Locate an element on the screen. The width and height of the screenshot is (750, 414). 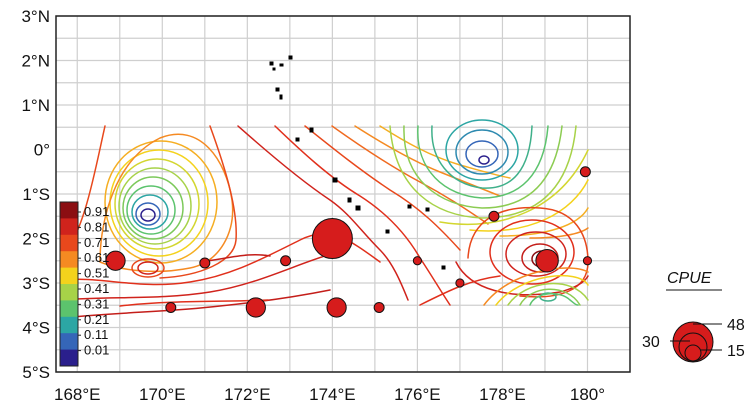
y-tick-label: 2°S is located at coordinates (36, 239).